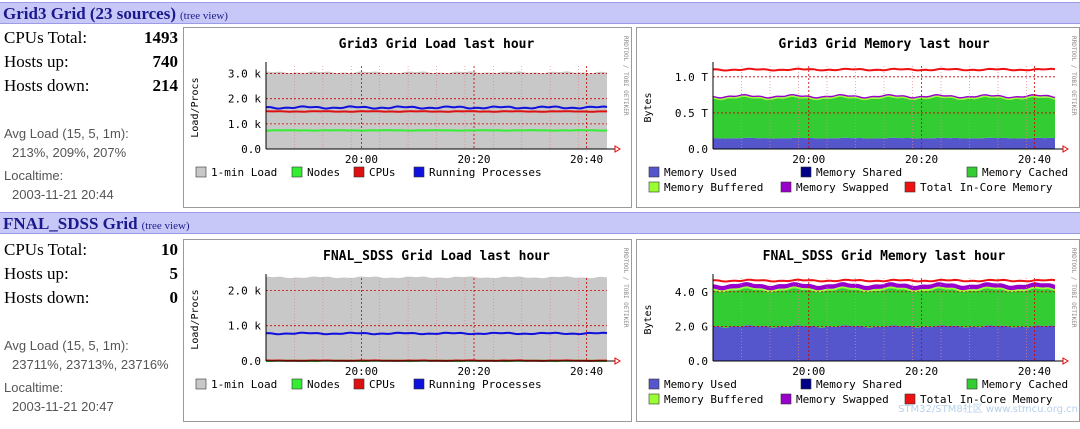 The image size is (1080, 429). Describe the element at coordinates (69, 152) in the screenshot. I see `avg-load-value: 213%, 209%, 207%` at that location.